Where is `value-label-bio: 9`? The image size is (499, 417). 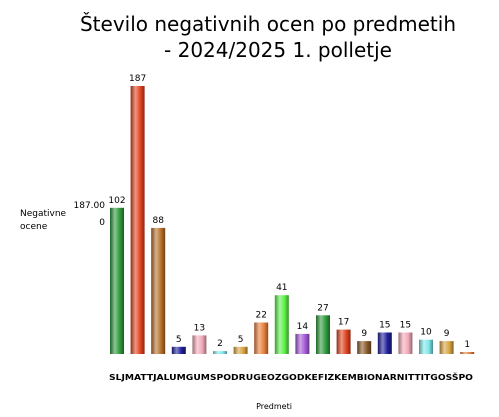
value-label-bio: 9 is located at coordinates (364, 334).